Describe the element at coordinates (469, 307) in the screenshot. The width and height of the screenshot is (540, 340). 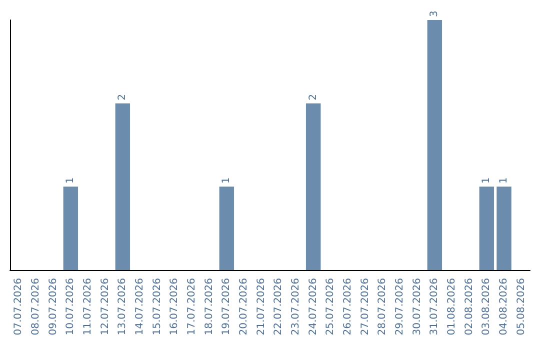
I see `x-tick-label: 02.08.2026` at that location.